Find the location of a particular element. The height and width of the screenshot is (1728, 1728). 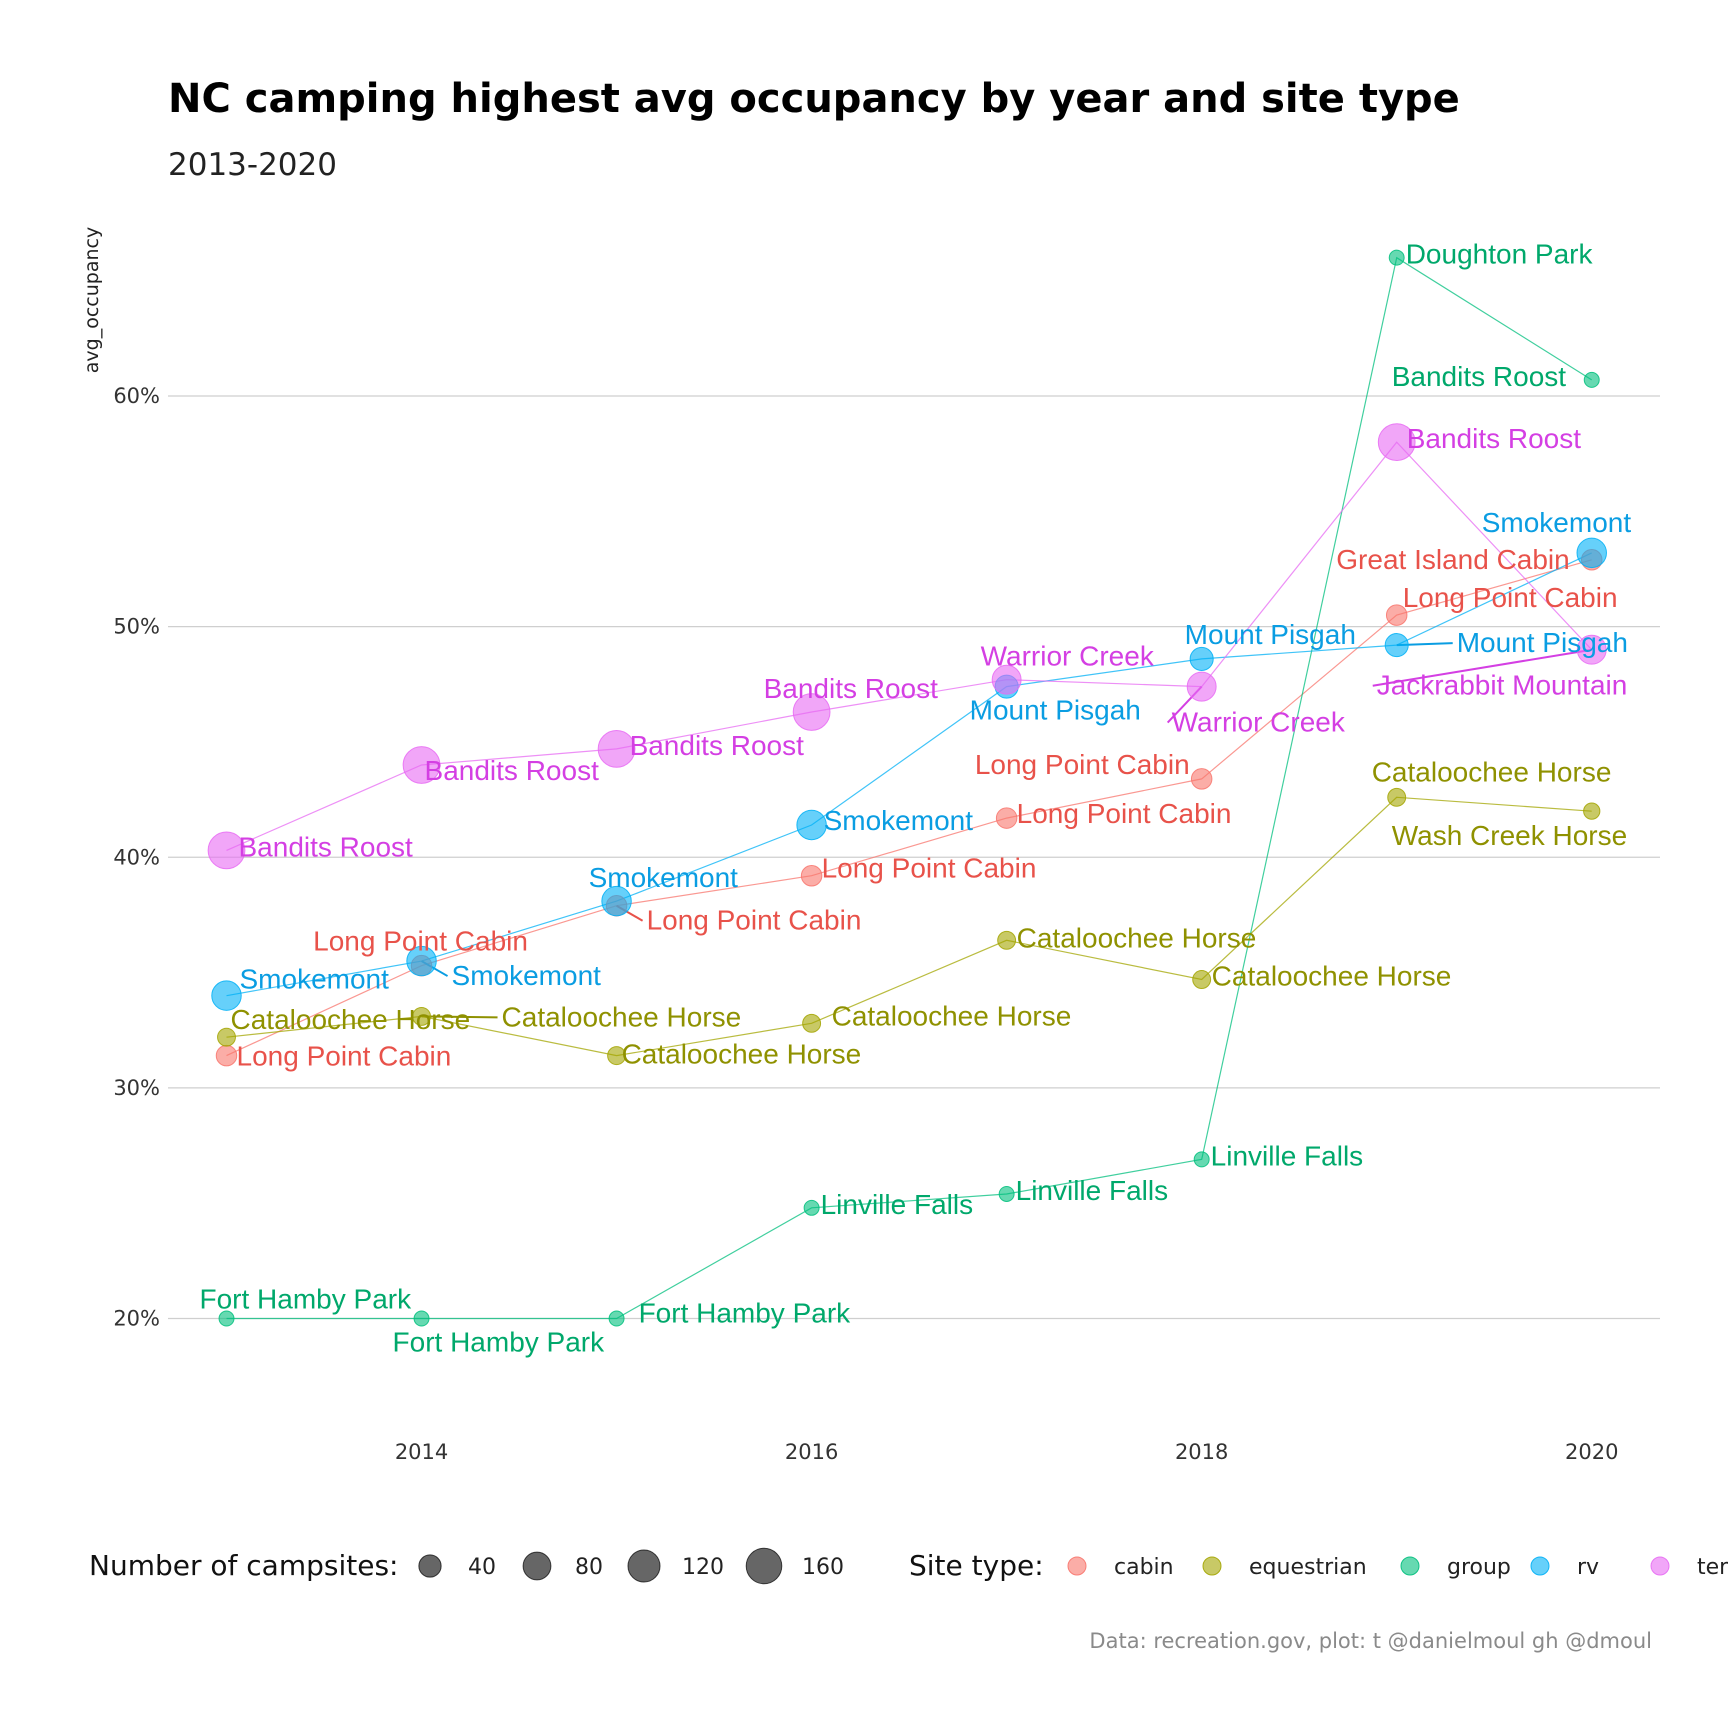

point-group-2020 is located at coordinates (1591, 379).